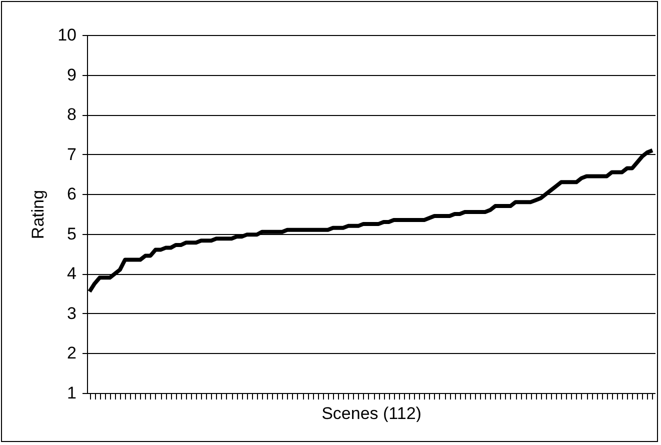 The height and width of the screenshot is (445, 661). I want to click on y-tick-label: 3, so click(71, 313).